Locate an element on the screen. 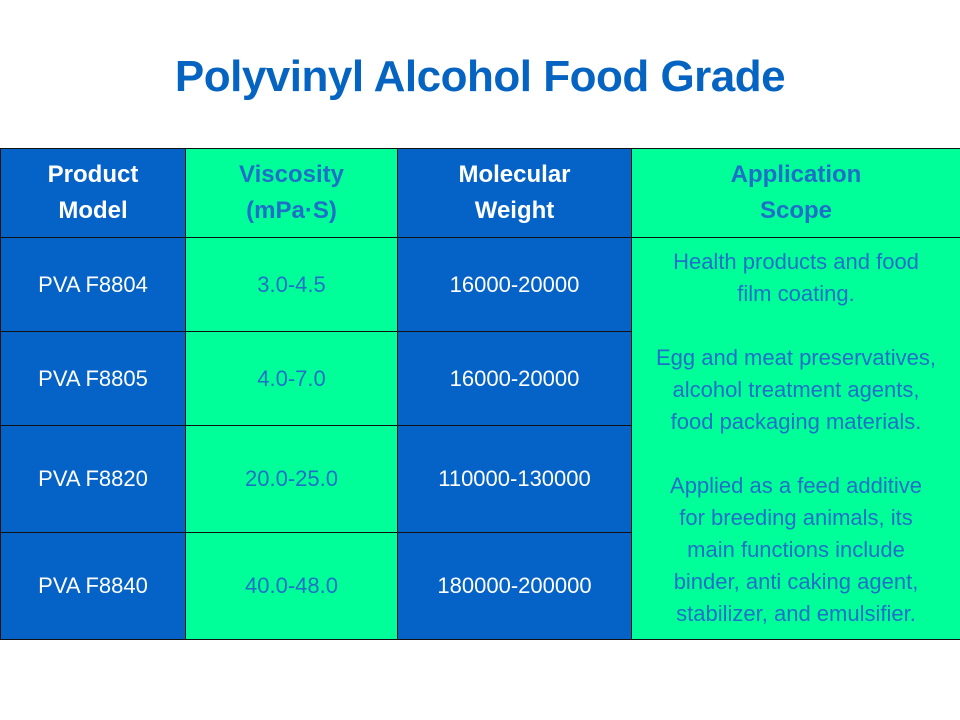 Image resolution: width=960 pixels, height=720 pixels. header-viscosity: Viscosity (mPa·S) is located at coordinates (291, 193).